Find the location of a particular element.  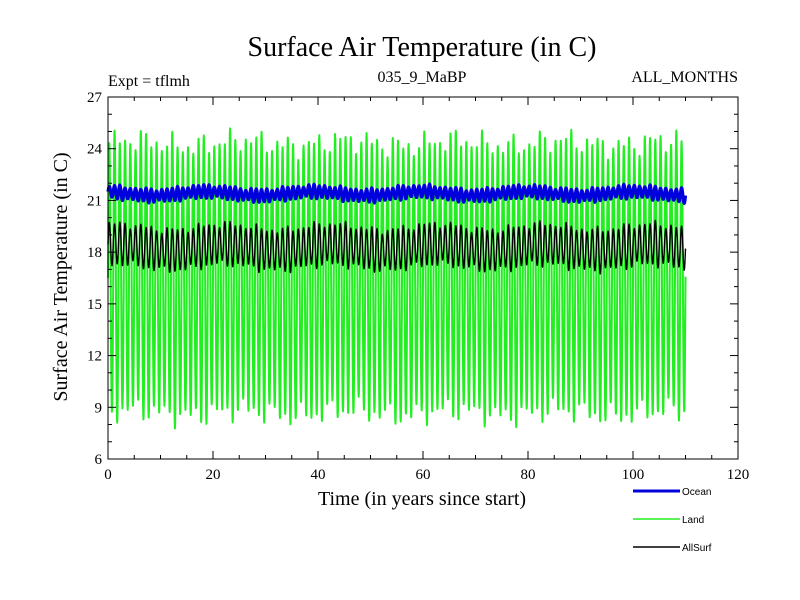

x-tick-label: 60 is located at coordinates (423, 475).